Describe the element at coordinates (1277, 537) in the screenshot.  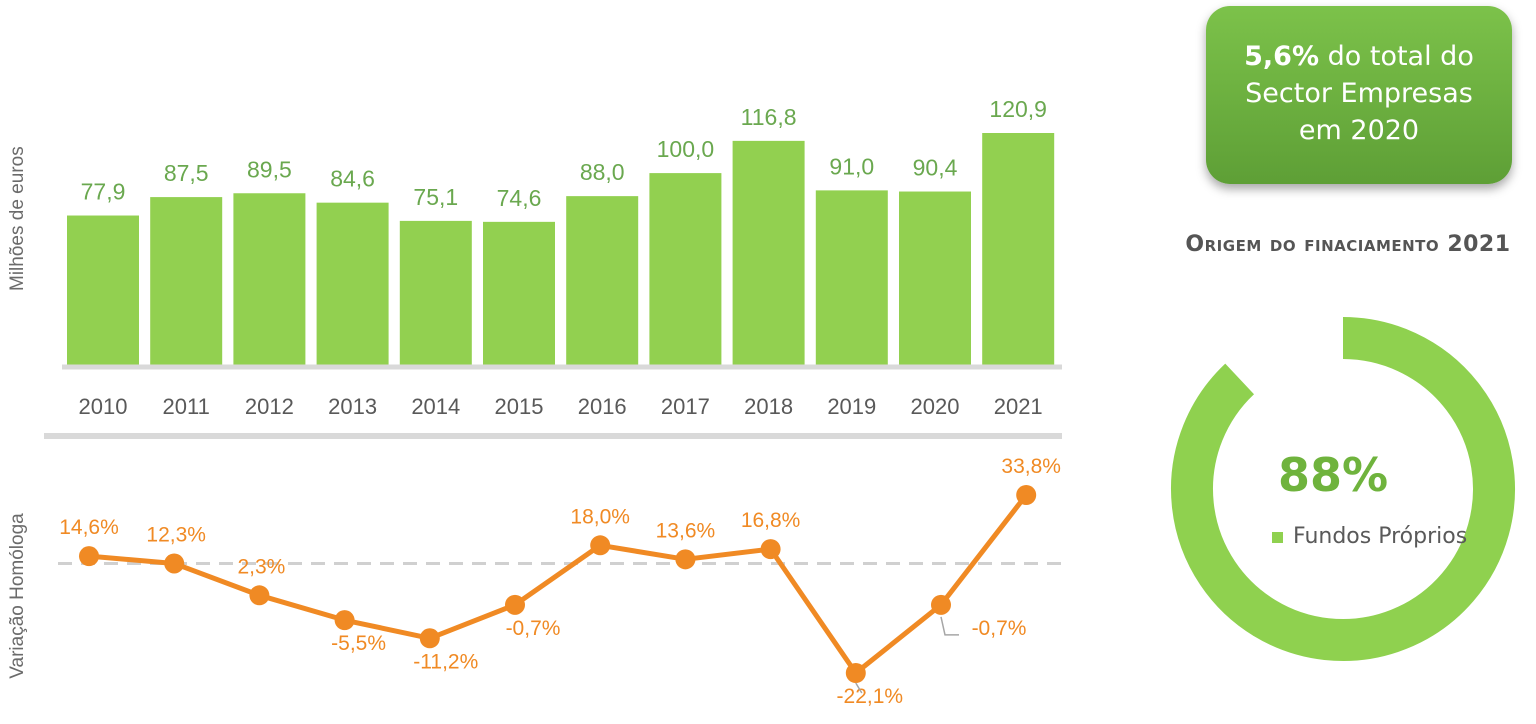
I see `legend-swatch` at that location.